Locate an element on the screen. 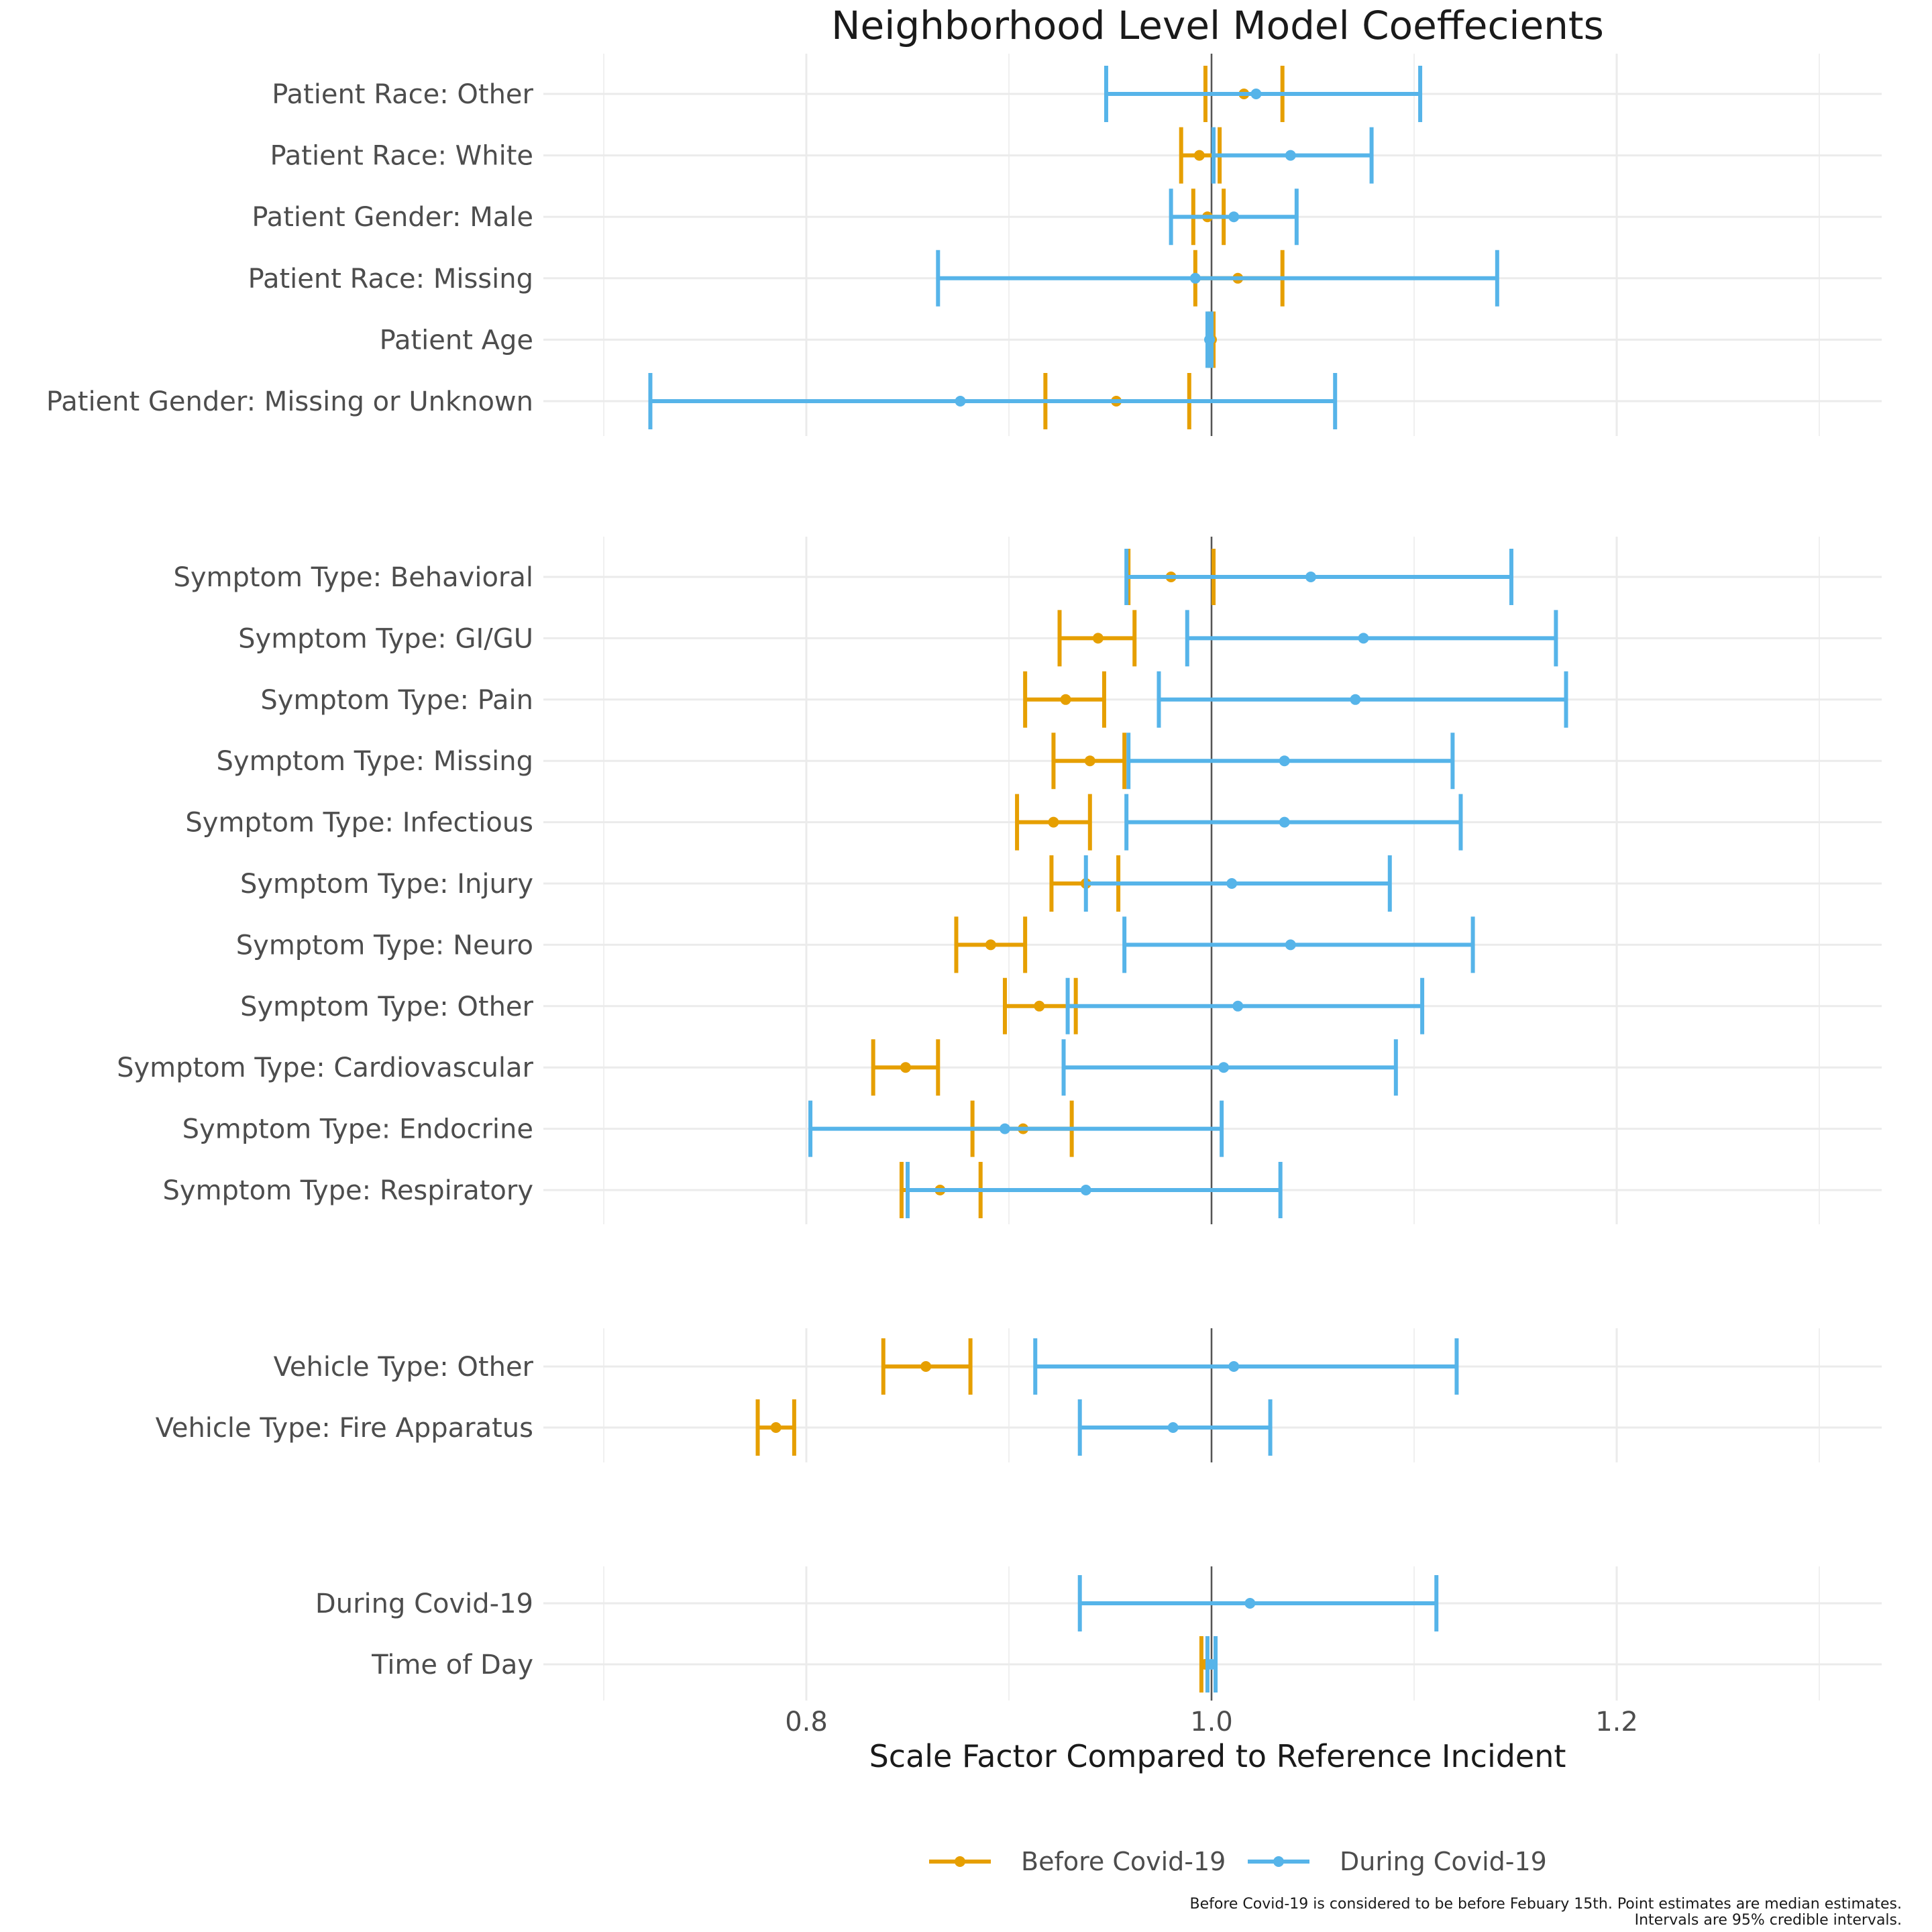 This screenshot has width=1932, height=1932. y-tick-label: Symptom Type: Endocrine is located at coordinates (357, 1129).